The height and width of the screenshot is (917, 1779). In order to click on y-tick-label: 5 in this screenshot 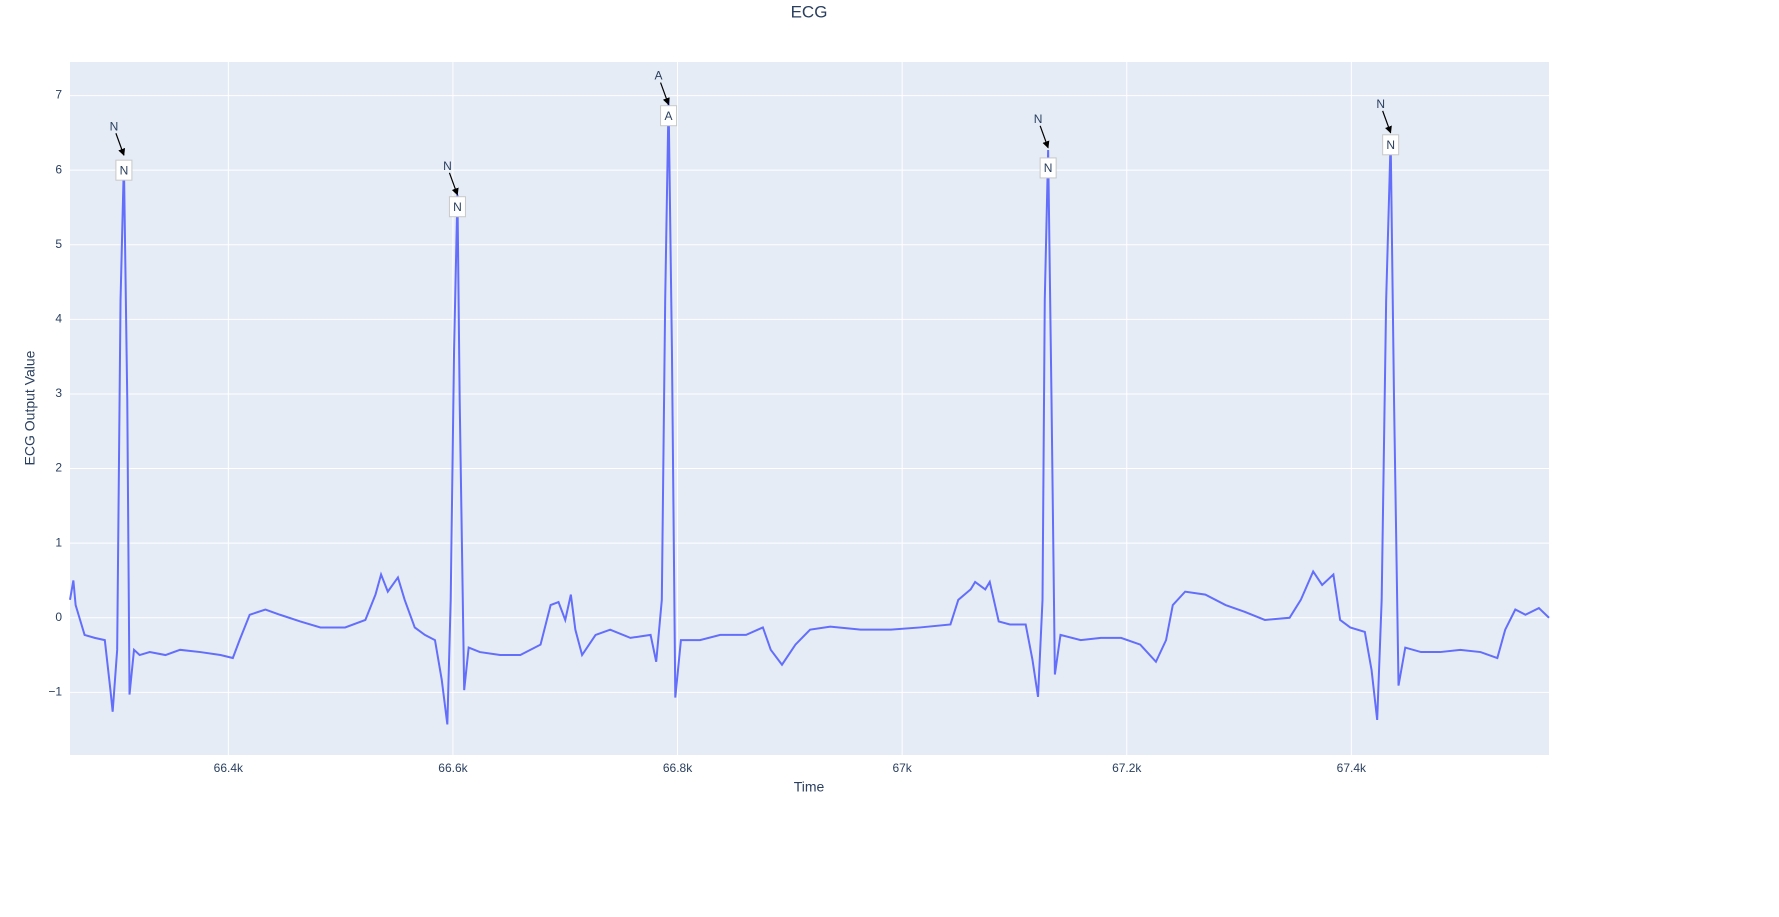, I will do `click(58, 244)`.